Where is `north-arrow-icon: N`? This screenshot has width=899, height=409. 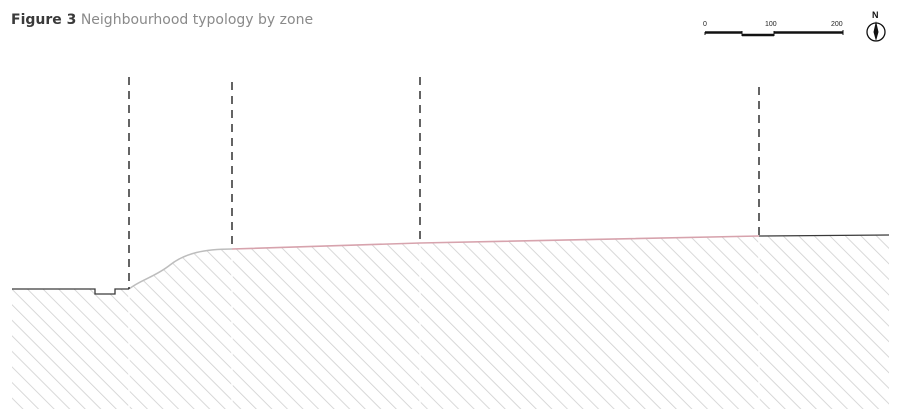
north-arrow-icon: N is located at coordinates (876, 26).